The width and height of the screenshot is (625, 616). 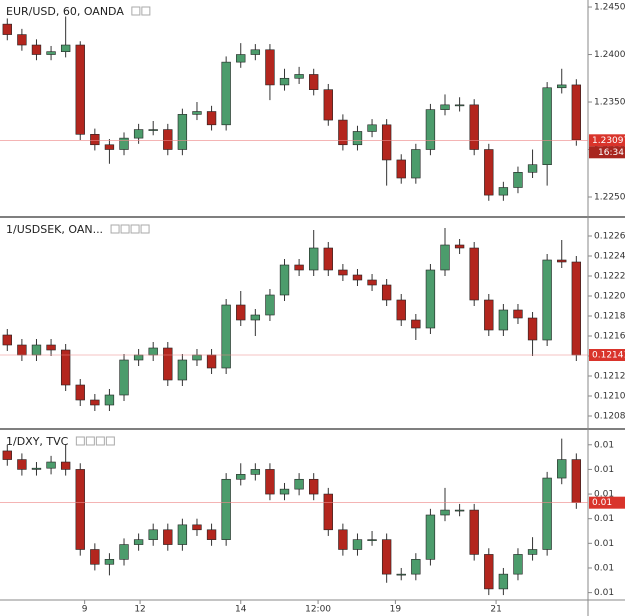 I want to click on last-price-label: 1.23097, so click(x=608, y=141).